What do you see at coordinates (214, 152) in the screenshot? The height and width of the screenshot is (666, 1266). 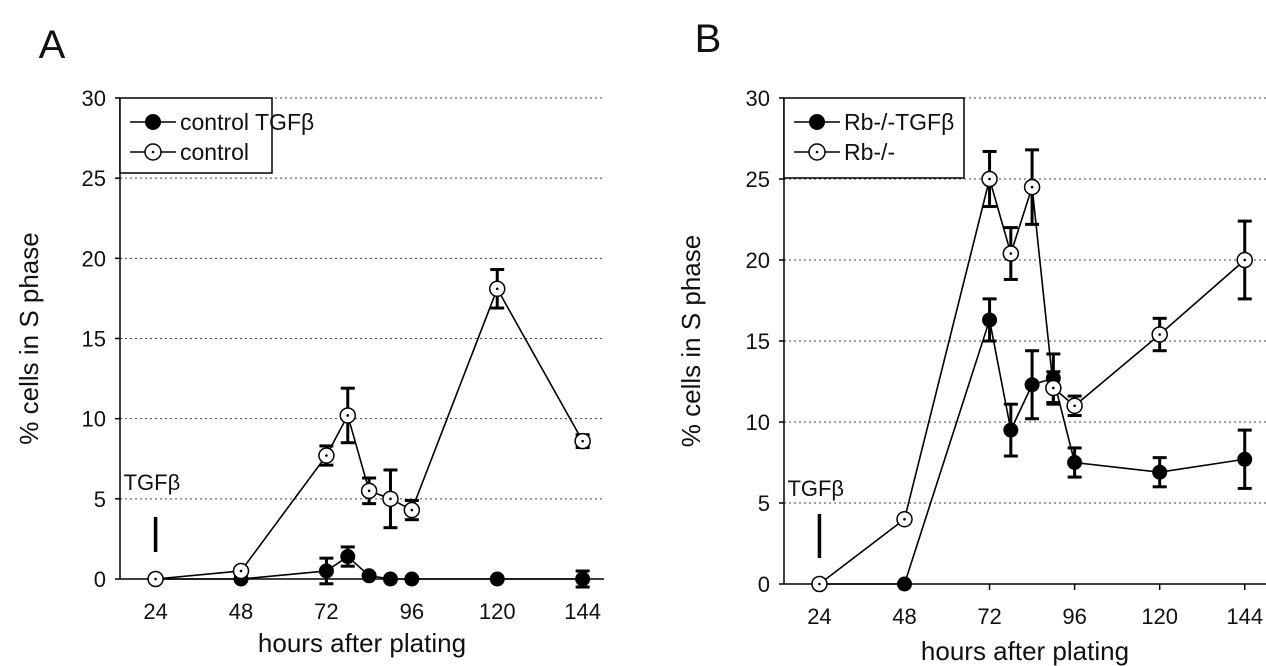 I see `legend-label: control` at bounding box center [214, 152].